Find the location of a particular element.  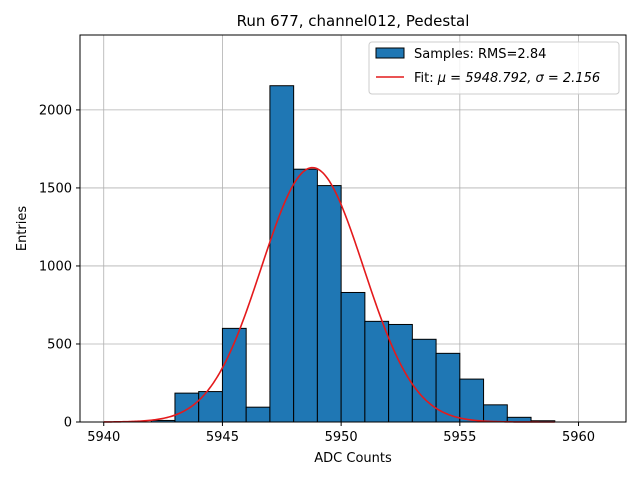

y-axis-label: Entries is located at coordinates (22, 229).